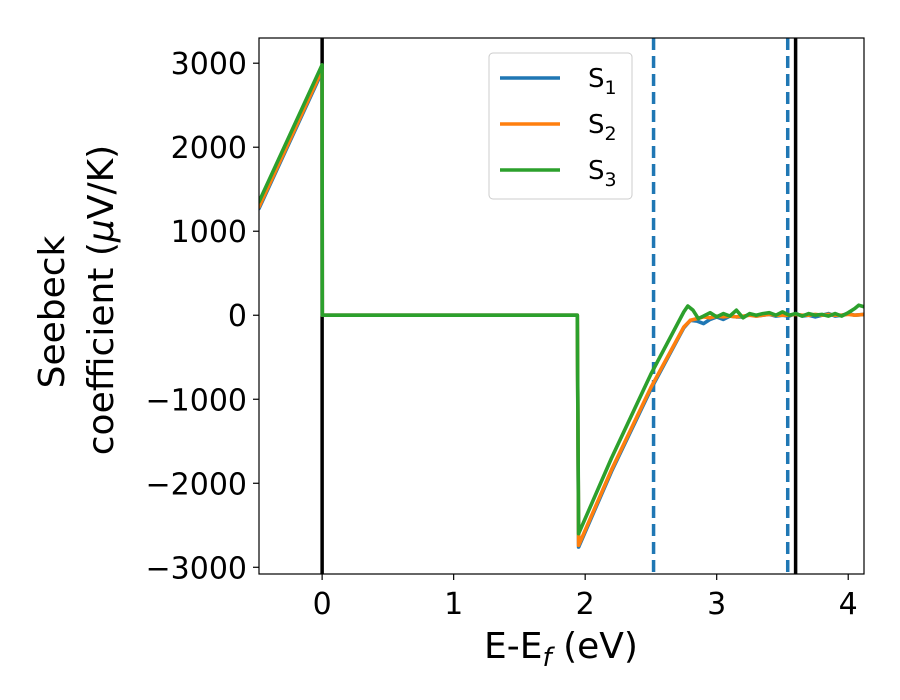 The height and width of the screenshot is (700, 900). Describe the element at coordinates (196, 400) in the screenshot. I see `y-tick-label: −1000` at that location.